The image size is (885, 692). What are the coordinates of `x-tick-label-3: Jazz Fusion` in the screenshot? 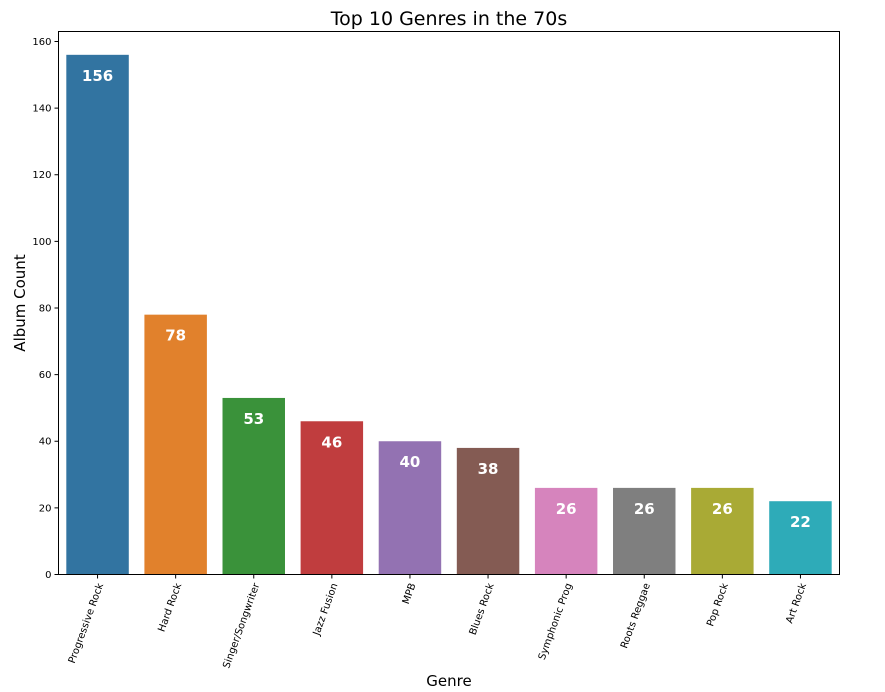 It's located at (325, 610).